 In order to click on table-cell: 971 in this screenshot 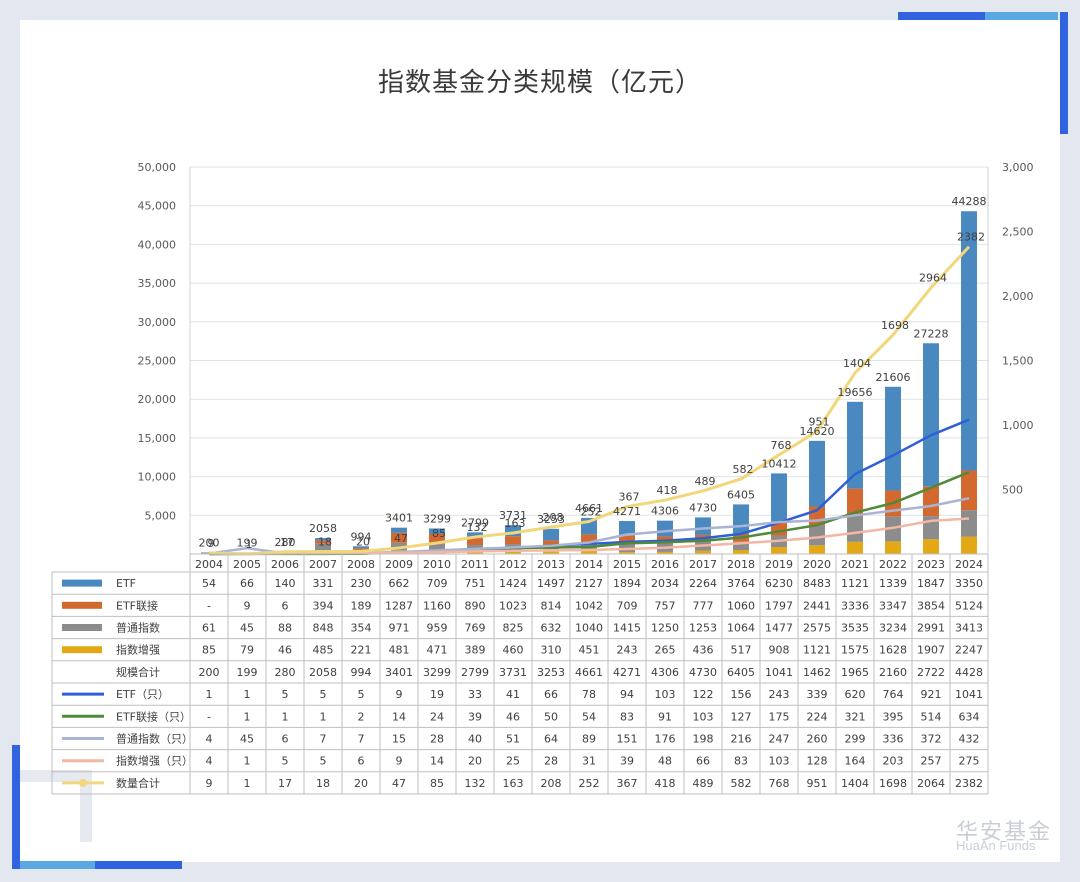, I will do `click(399, 628)`.